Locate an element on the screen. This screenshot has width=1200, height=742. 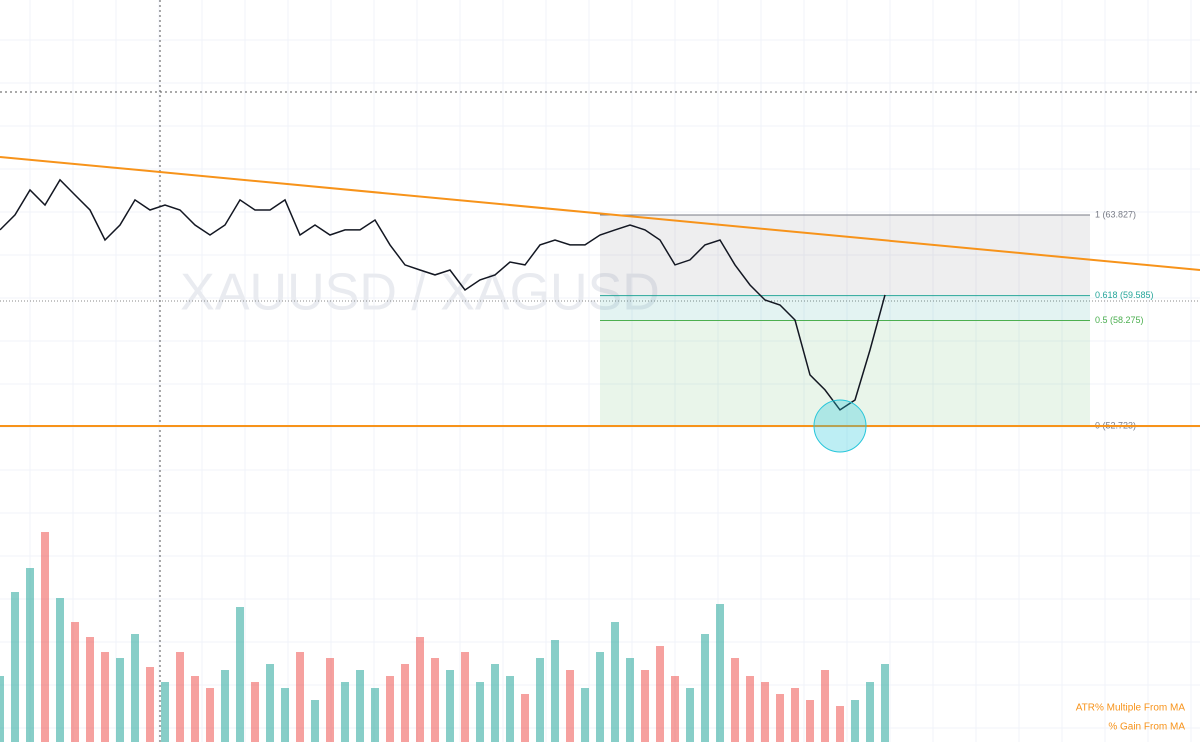
watermark: XAUUSD / XAGUSD is located at coordinates (420, 293).